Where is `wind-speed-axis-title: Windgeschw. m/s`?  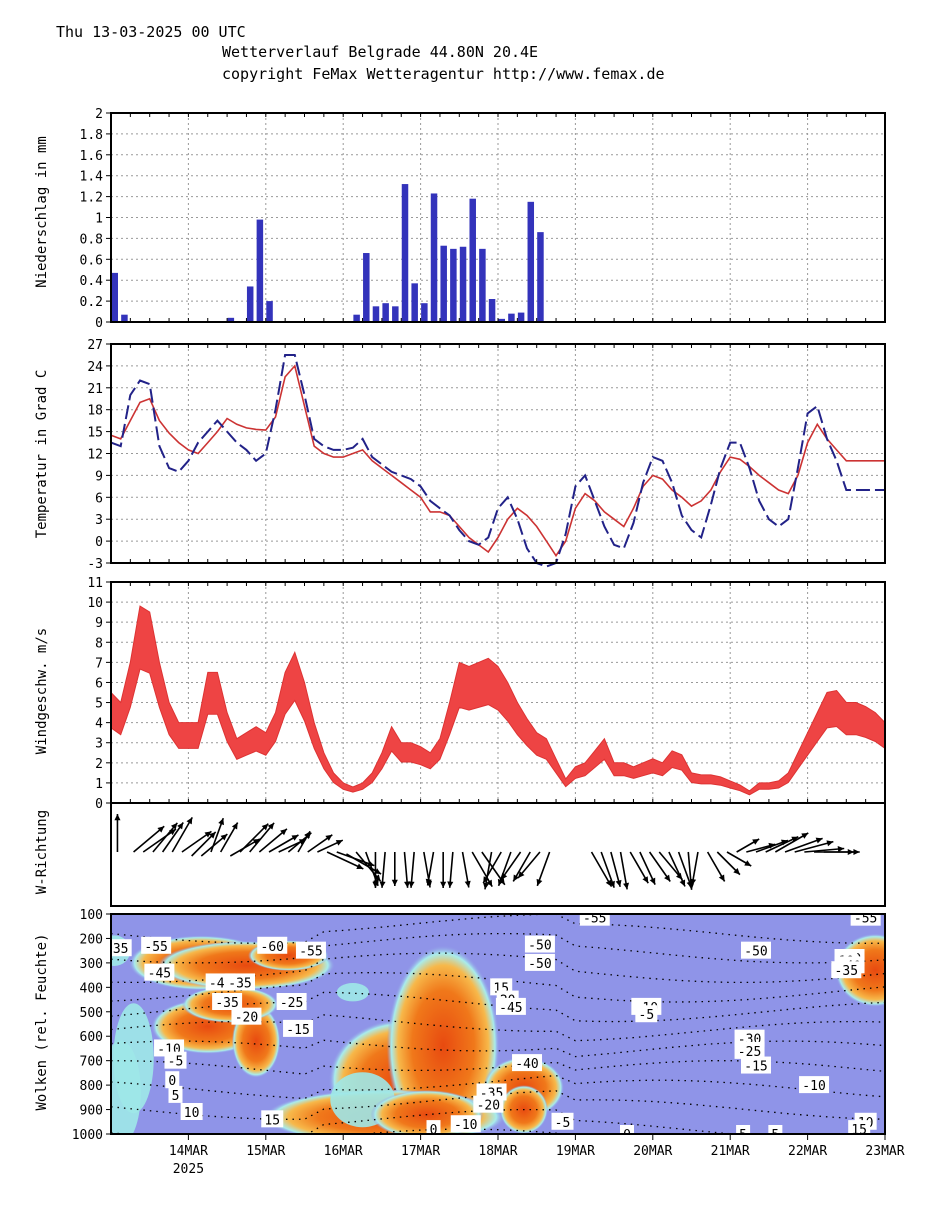 wind-speed-axis-title: Windgeschw. m/s is located at coordinates (42, 691).